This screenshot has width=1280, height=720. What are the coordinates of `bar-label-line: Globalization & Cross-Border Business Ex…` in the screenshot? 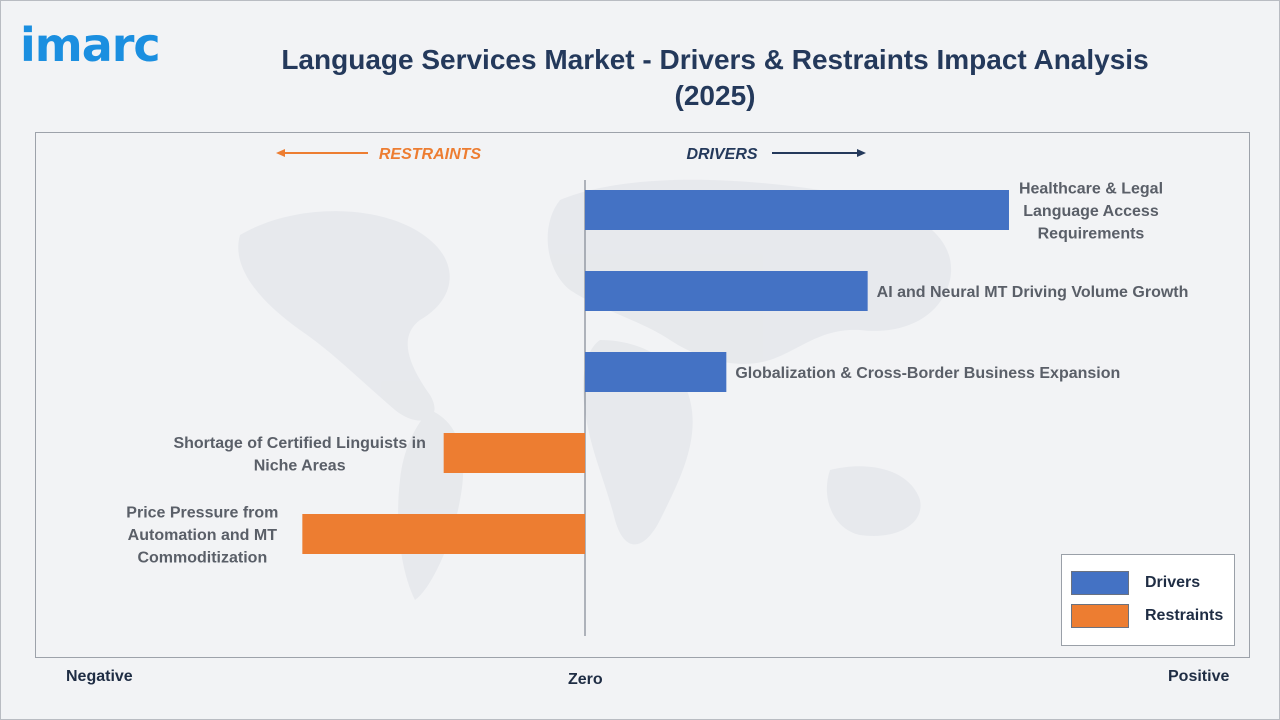 It's located at (927, 373).